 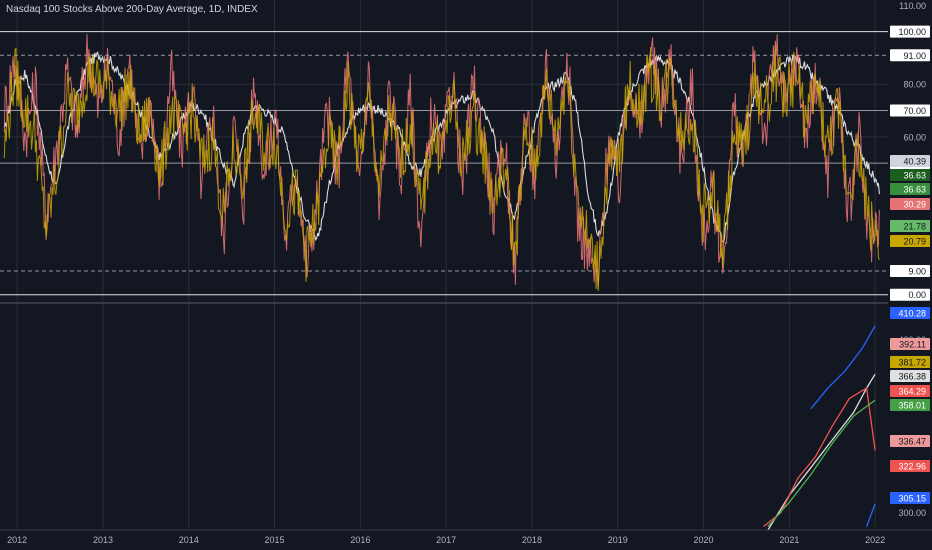 I want to click on x-tick-label: 2012, so click(x=17, y=540).